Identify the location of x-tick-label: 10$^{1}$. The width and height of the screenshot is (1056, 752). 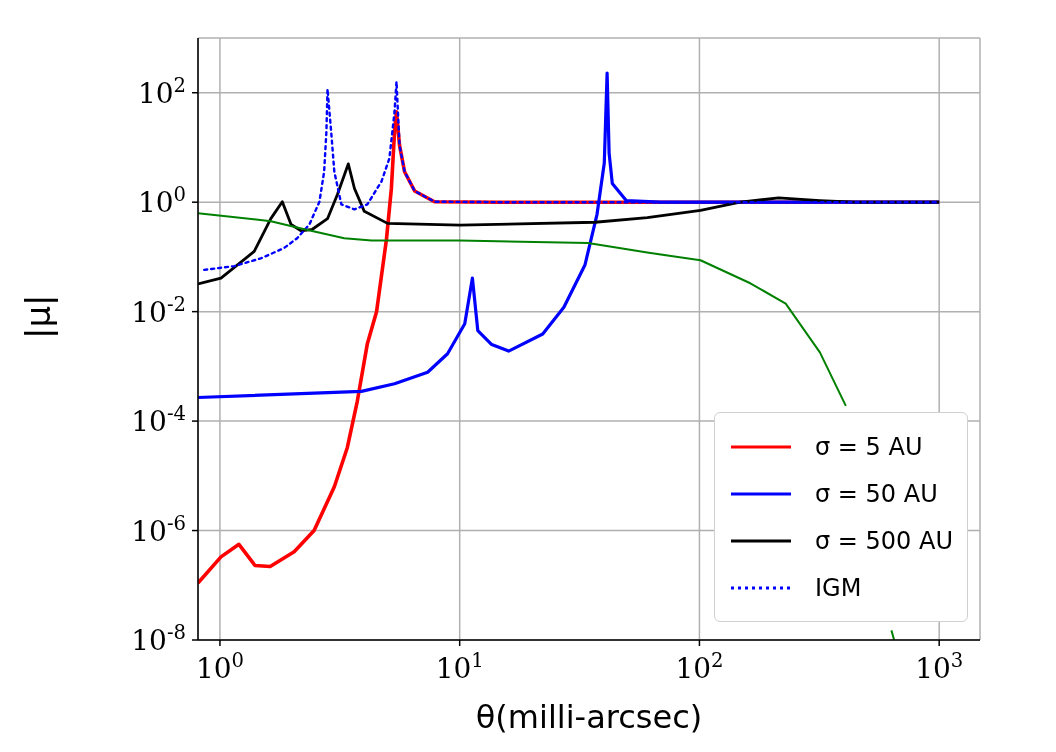
(459, 666).